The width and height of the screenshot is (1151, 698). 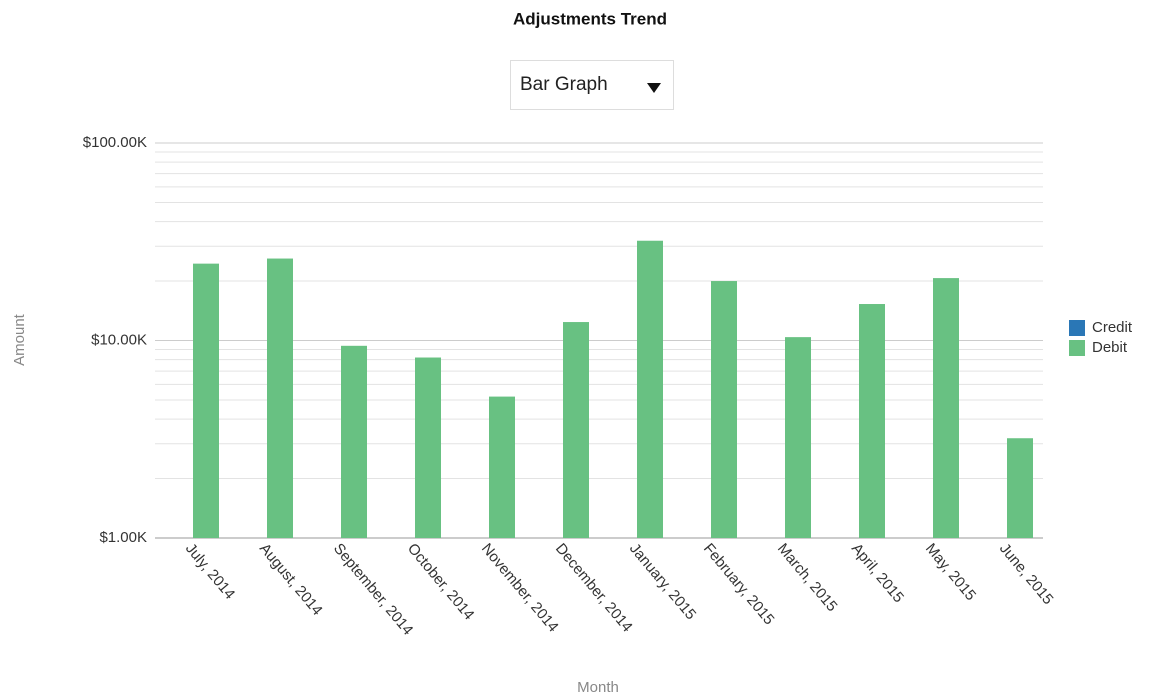 I want to click on x-tick-label: October, 2014, so click(x=441, y=581).